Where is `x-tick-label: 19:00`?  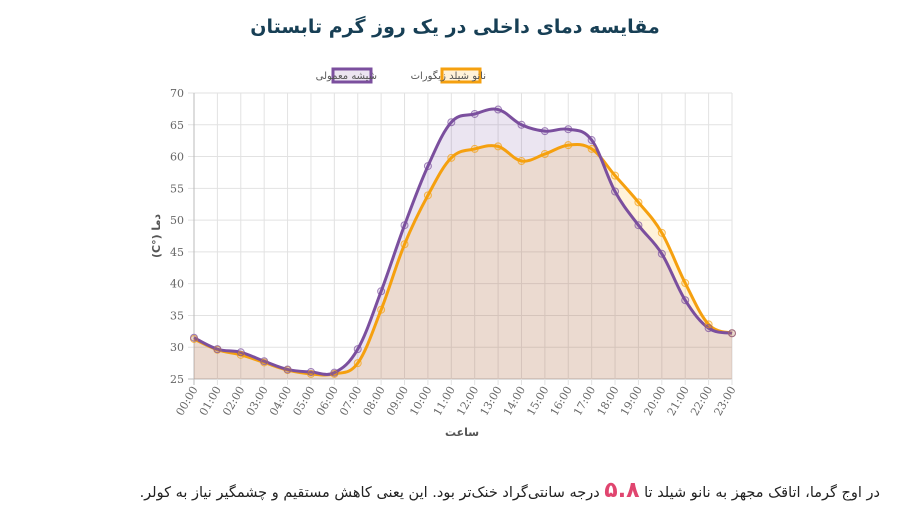 x-tick-label: 19:00 is located at coordinates (631, 401).